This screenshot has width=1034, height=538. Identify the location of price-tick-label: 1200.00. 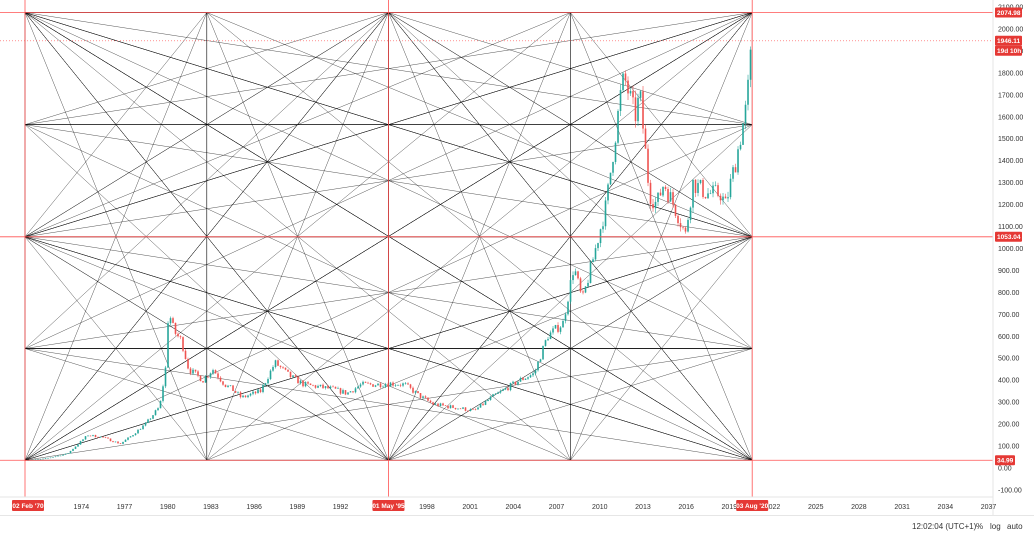
(1010, 205).